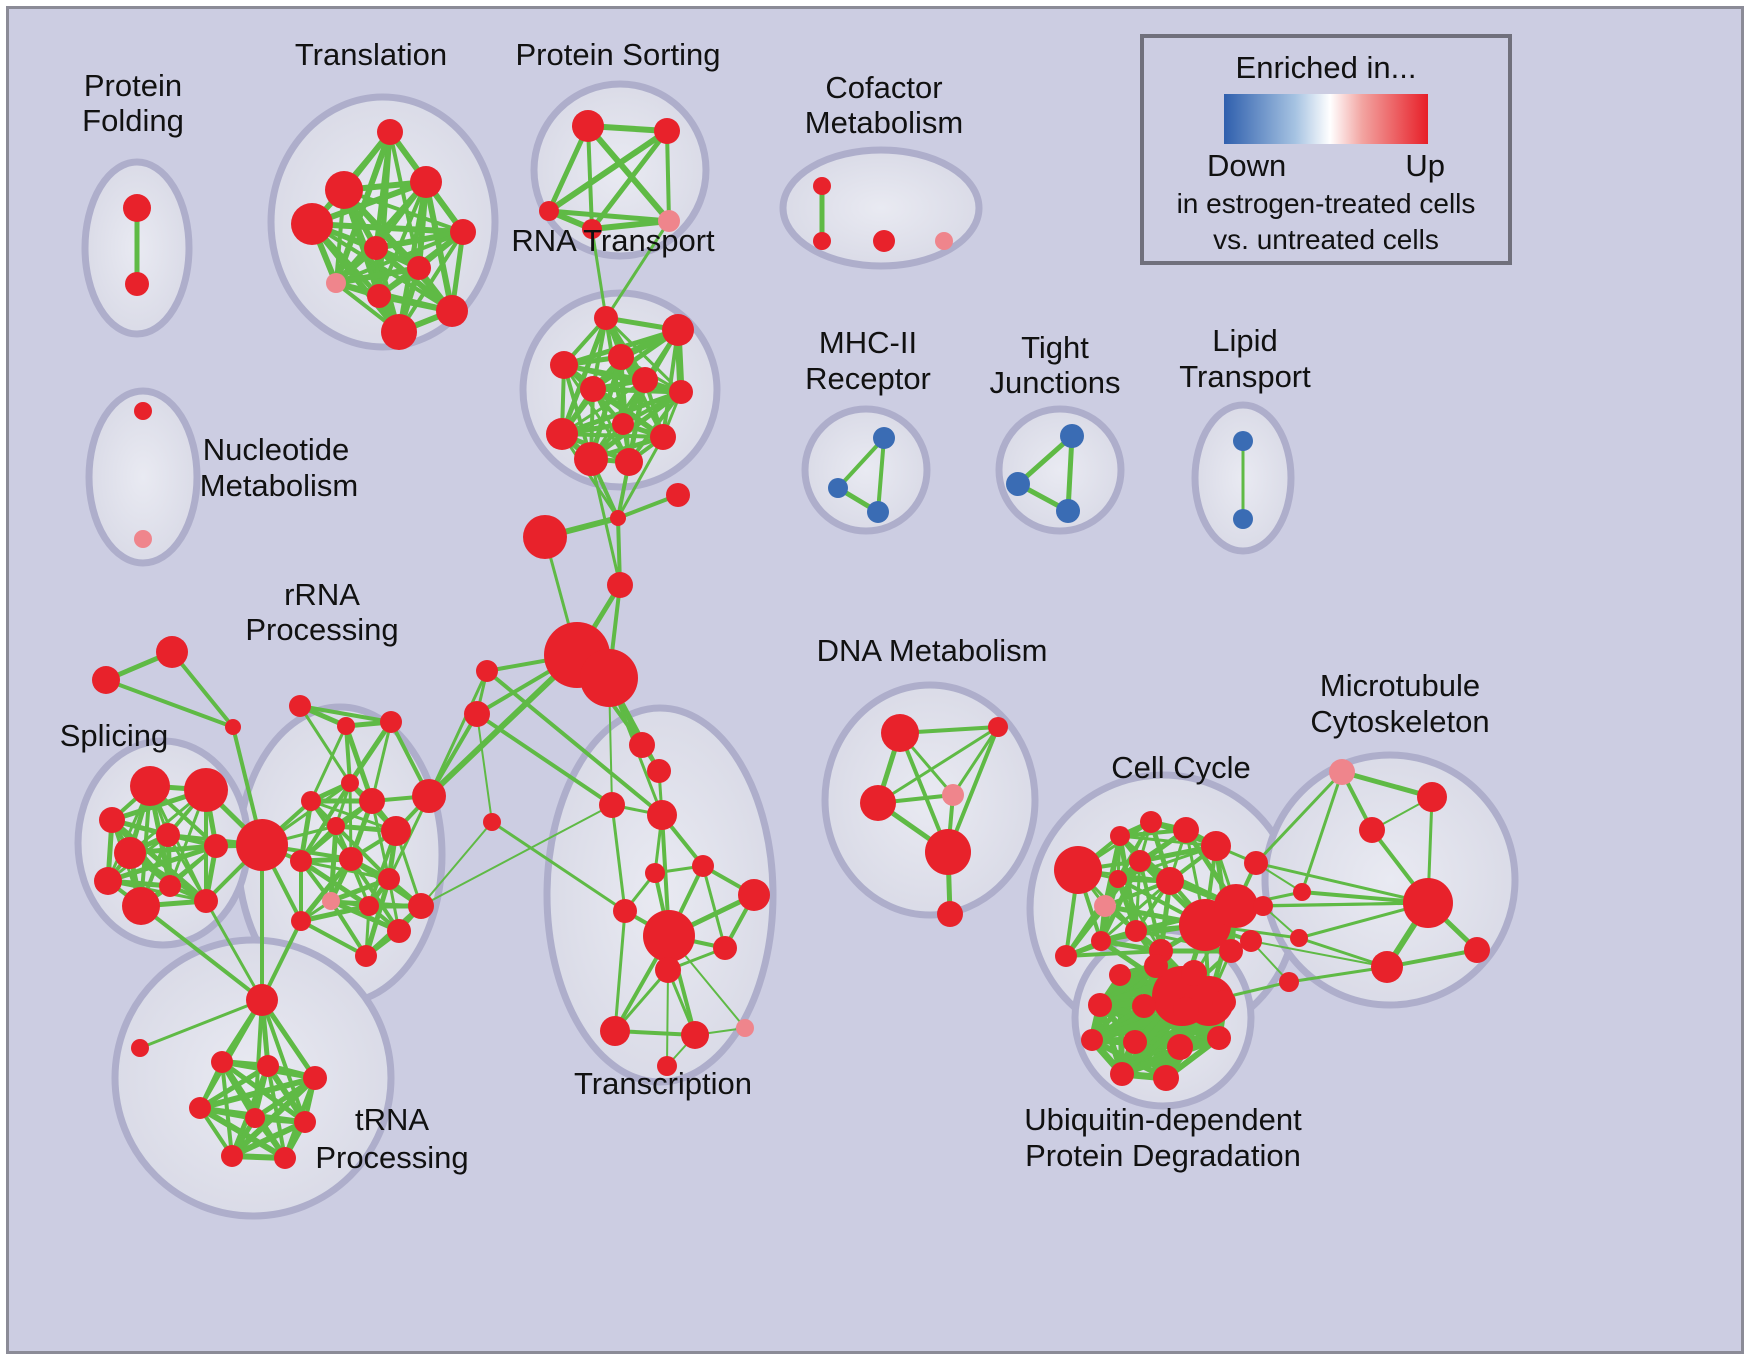 Image resolution: width=1750 pixels, height=1360 pixels. I want to click on edge-TR10-TR15, so click(667, 1018).